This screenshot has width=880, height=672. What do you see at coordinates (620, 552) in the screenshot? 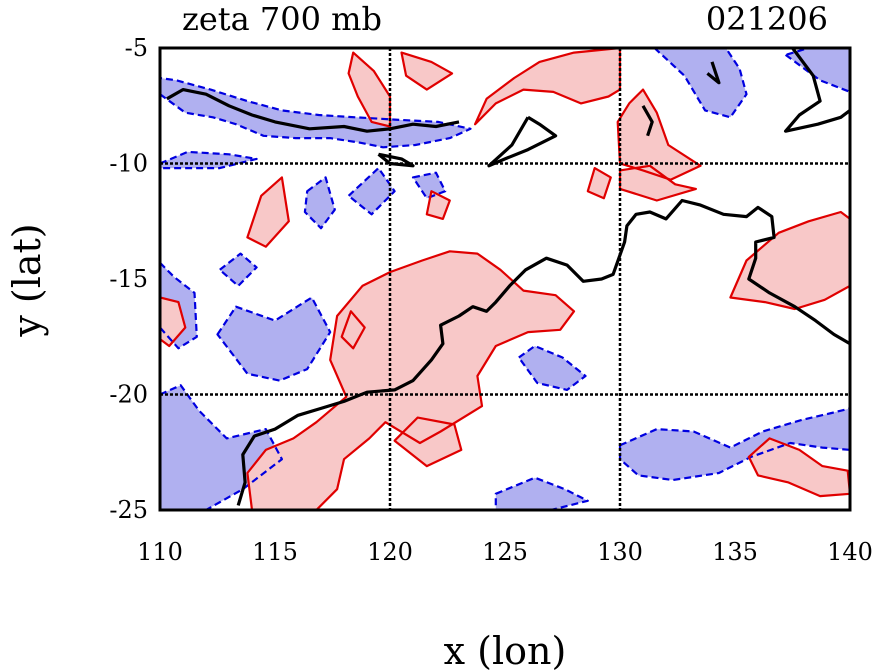
I see `x-tick-label: 130` at bounding box center [620, 552].